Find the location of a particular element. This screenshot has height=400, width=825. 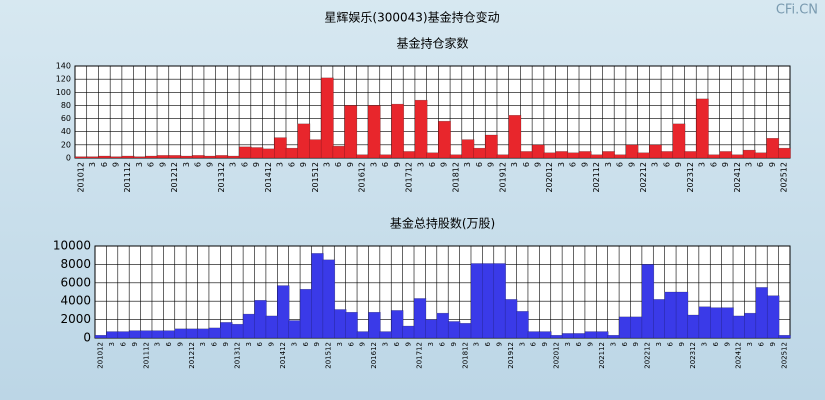

y-tick-label: 10000 is located at coordinates (72, 246).